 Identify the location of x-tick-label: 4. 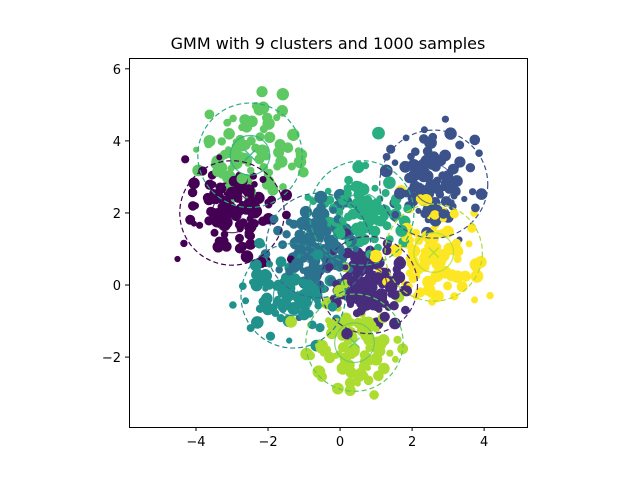
(484, 442).